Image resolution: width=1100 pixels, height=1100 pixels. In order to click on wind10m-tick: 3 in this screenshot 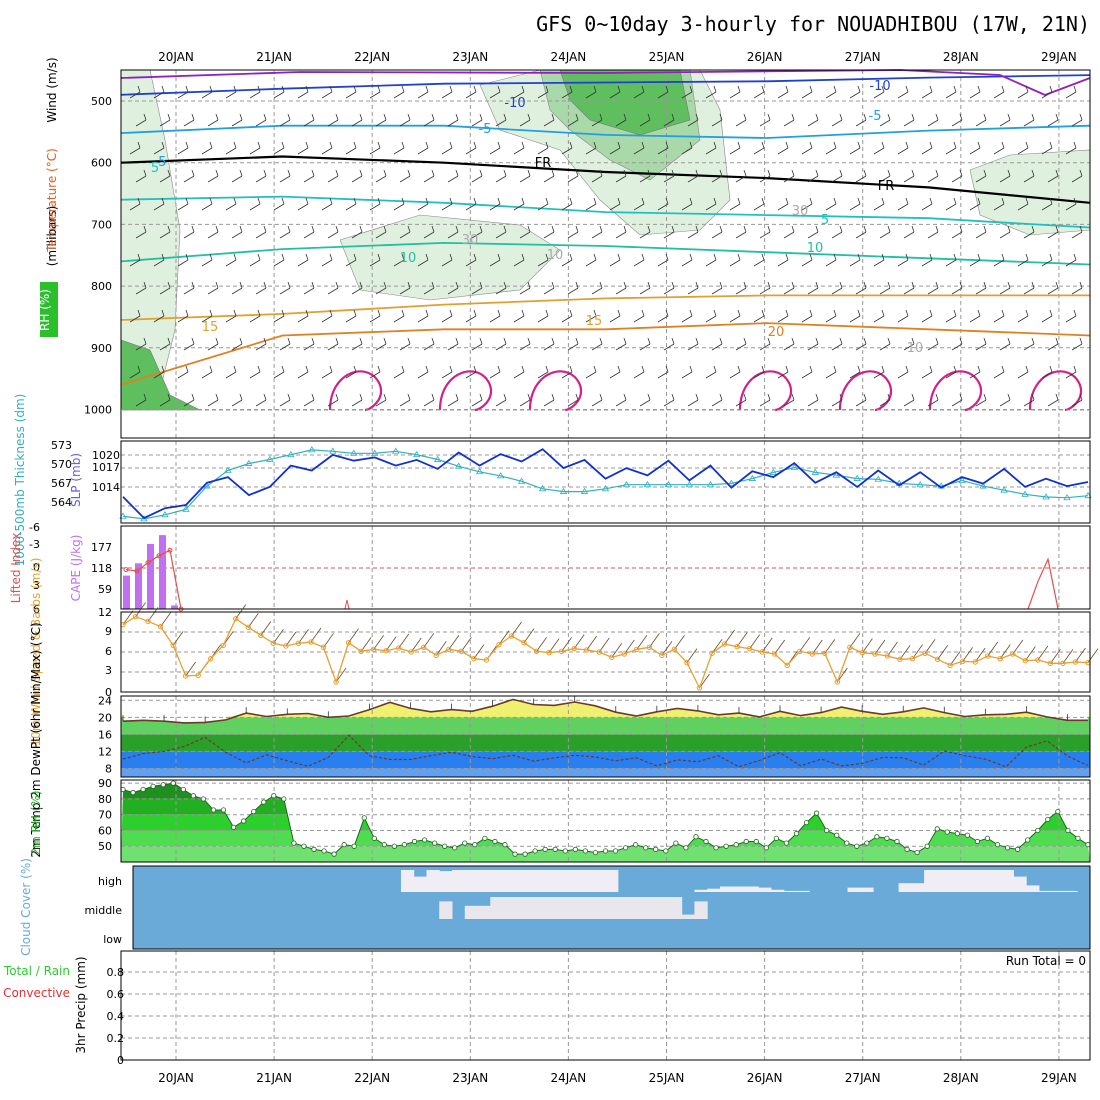, I will do `click(108, 670)`.